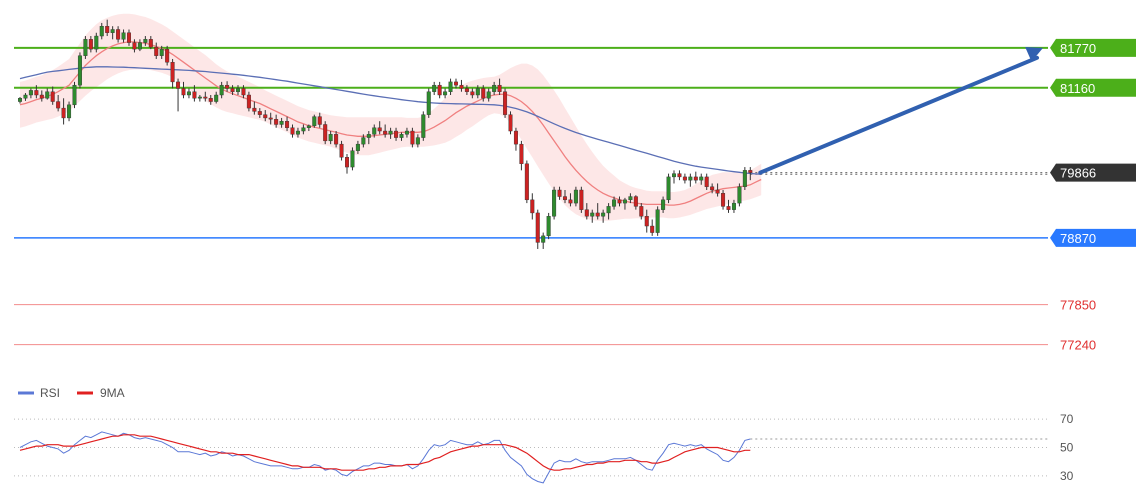  What do you see at coordinates (1067, 448) in the screenshot?
I see `rsi-tick-50: 50` at bounding box center [1067, 448].